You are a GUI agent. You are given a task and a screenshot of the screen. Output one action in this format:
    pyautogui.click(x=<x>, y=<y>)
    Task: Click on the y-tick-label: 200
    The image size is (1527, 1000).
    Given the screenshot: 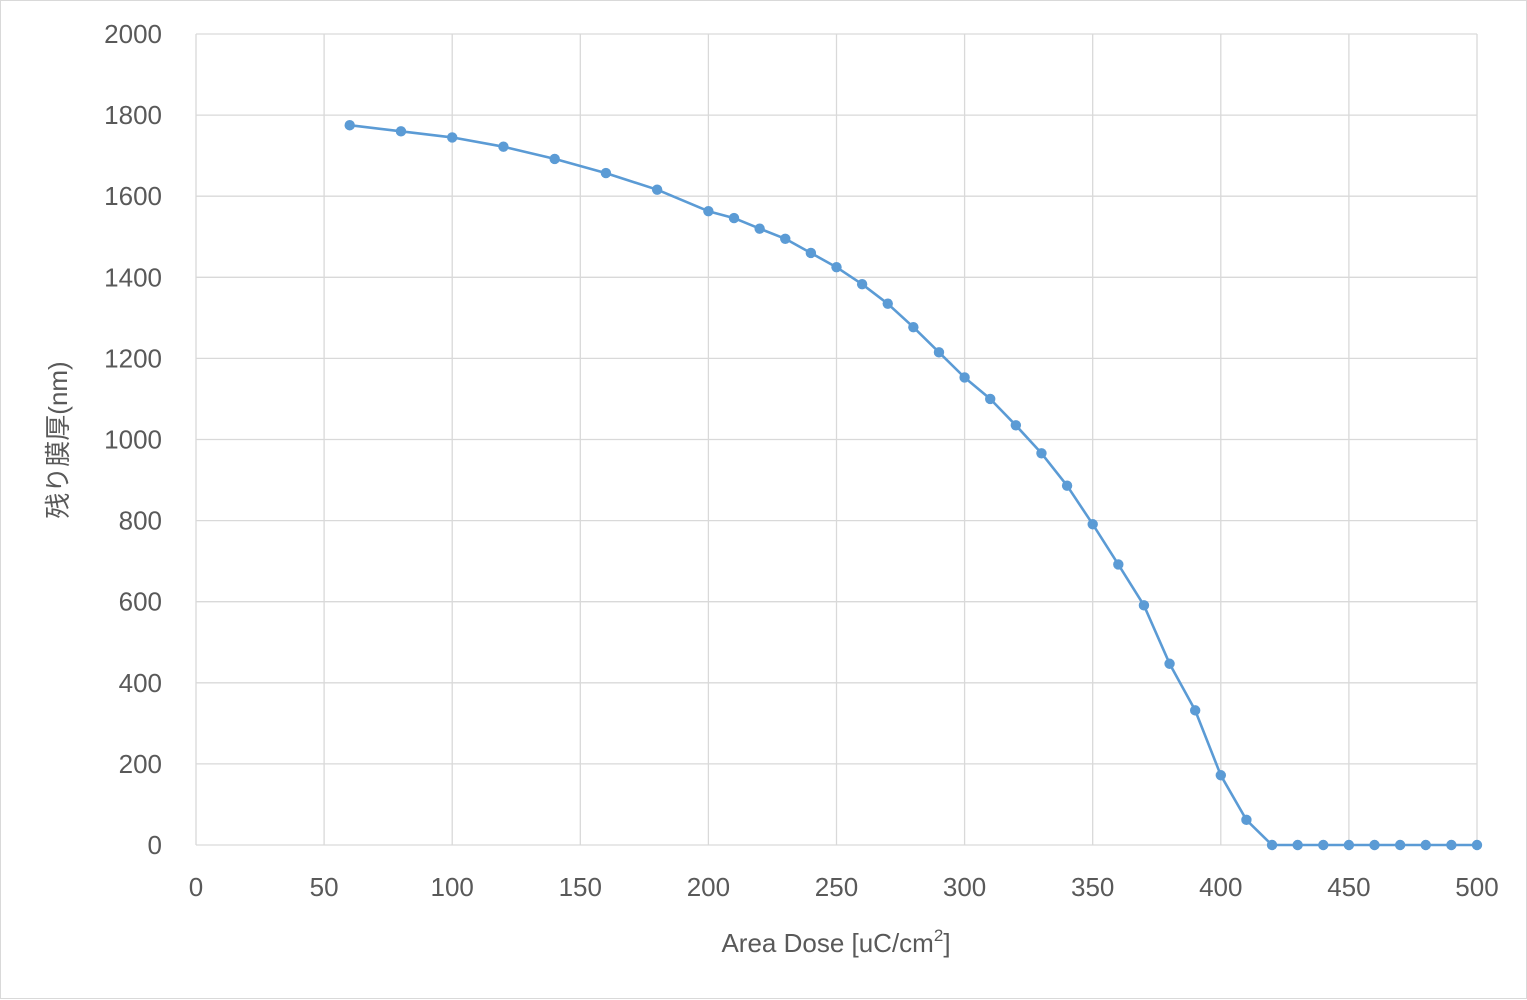 What is the action you would take?
    pyautogui.click(x=140, y=764)
    